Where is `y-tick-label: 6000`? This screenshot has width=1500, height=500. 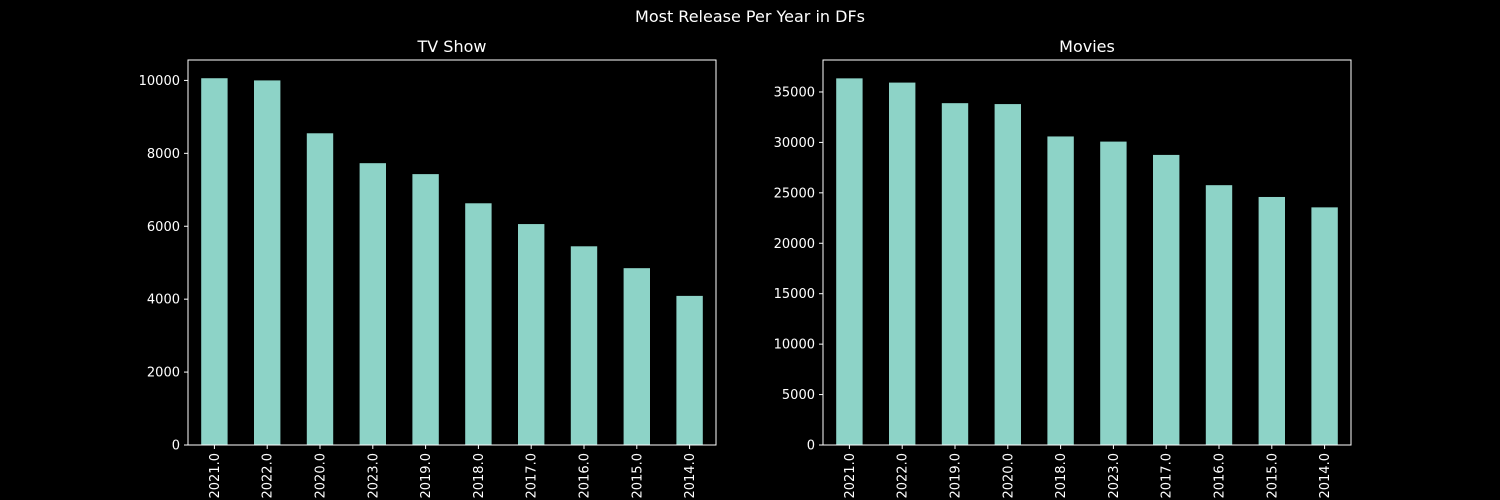
y-tick-label: 6000 is located at coordinates (163, 227).